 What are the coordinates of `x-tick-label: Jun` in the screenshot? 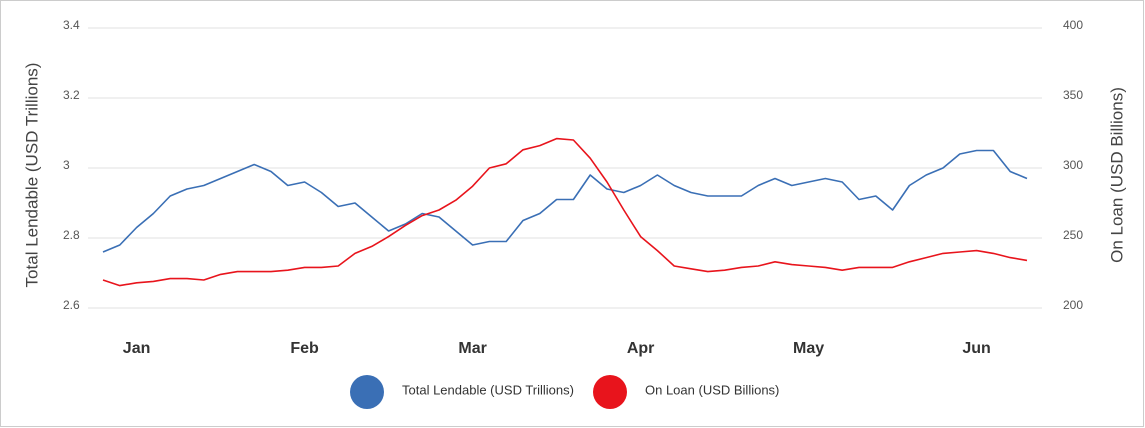 It's located at (976, 348).